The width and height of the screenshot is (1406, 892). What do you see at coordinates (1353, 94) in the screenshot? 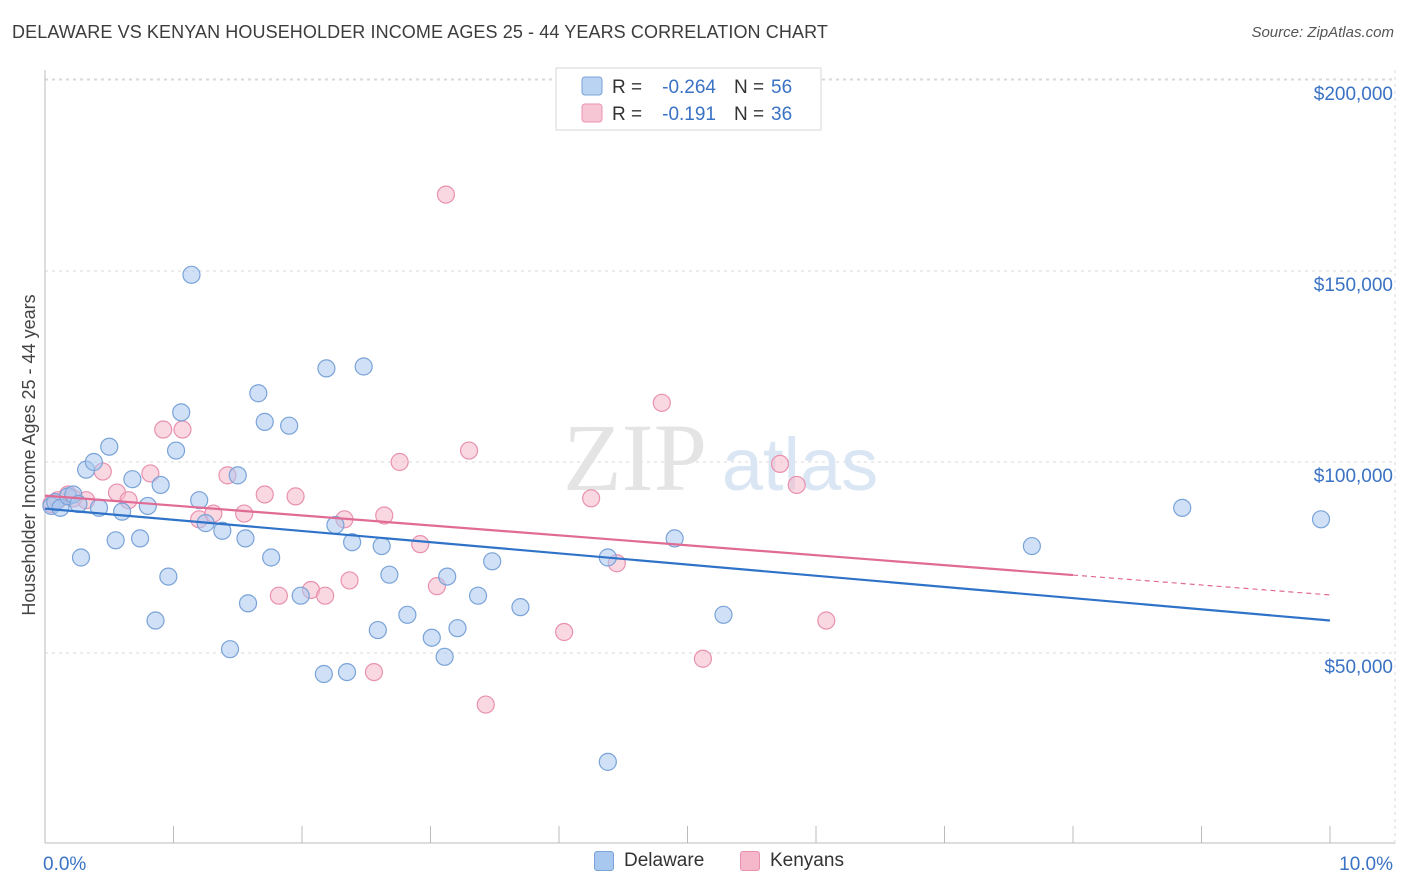
I see `y-tick-label: $200,000` at bounding box center [1353, 94].